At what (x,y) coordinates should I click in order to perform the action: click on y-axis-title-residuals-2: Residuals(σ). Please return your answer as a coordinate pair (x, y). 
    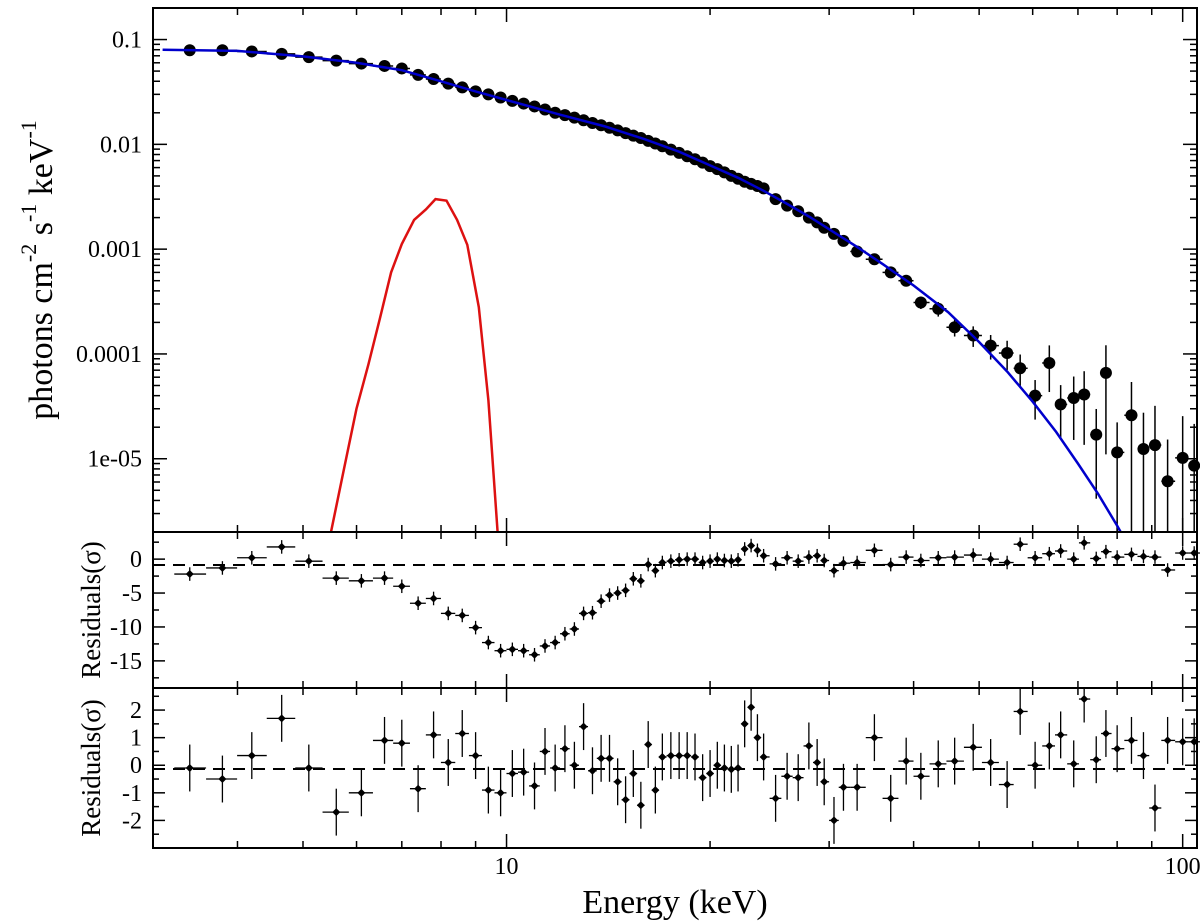
    Looking at the image, I should click on (91, 768).